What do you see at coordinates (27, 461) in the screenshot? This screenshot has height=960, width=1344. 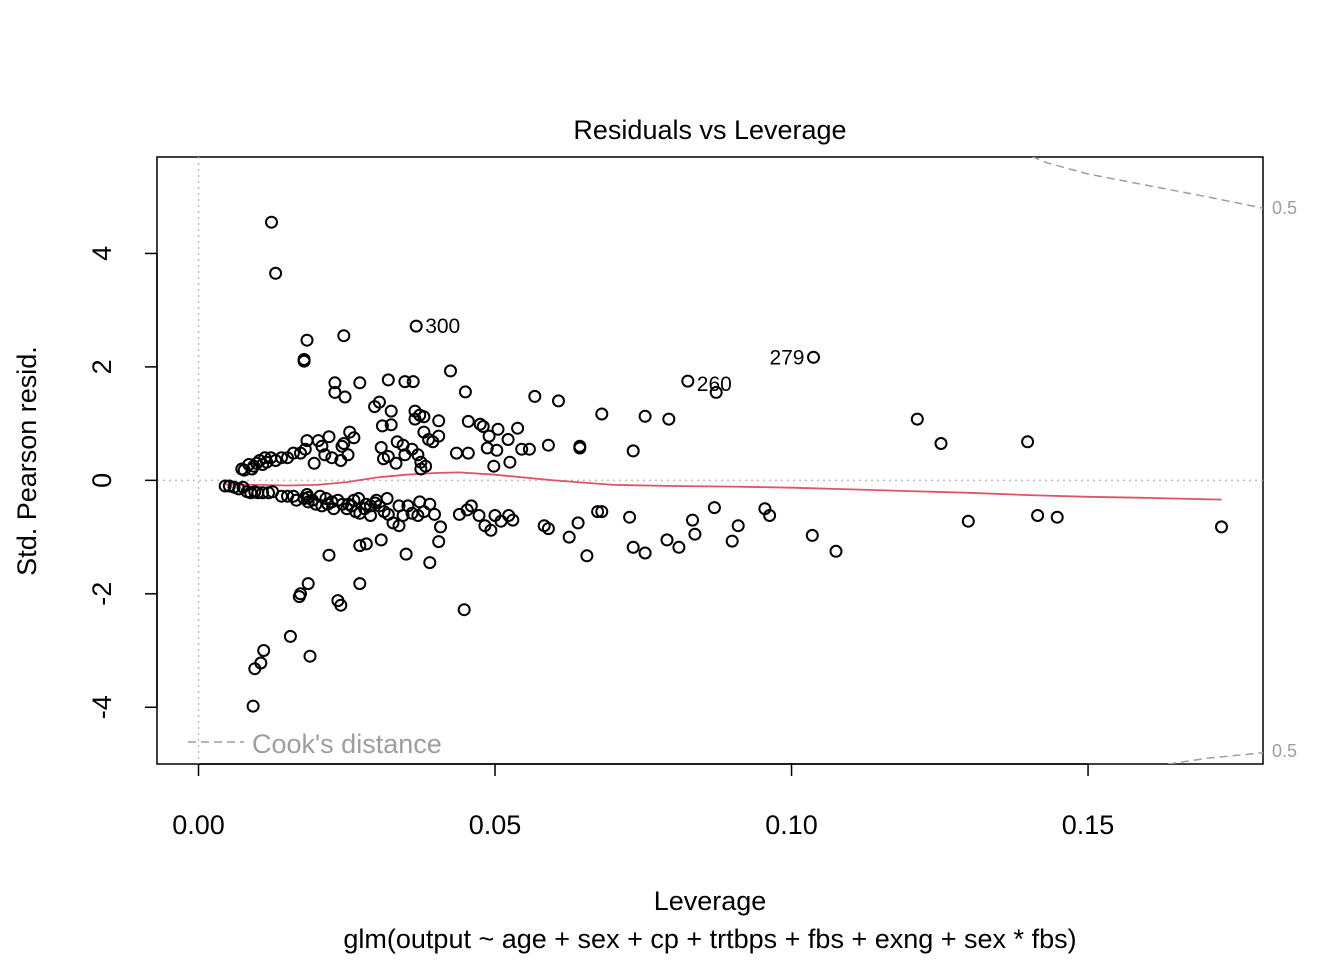 I see `y-axis-label: Std. Pearson resid.` at bounding box center [27, 461].